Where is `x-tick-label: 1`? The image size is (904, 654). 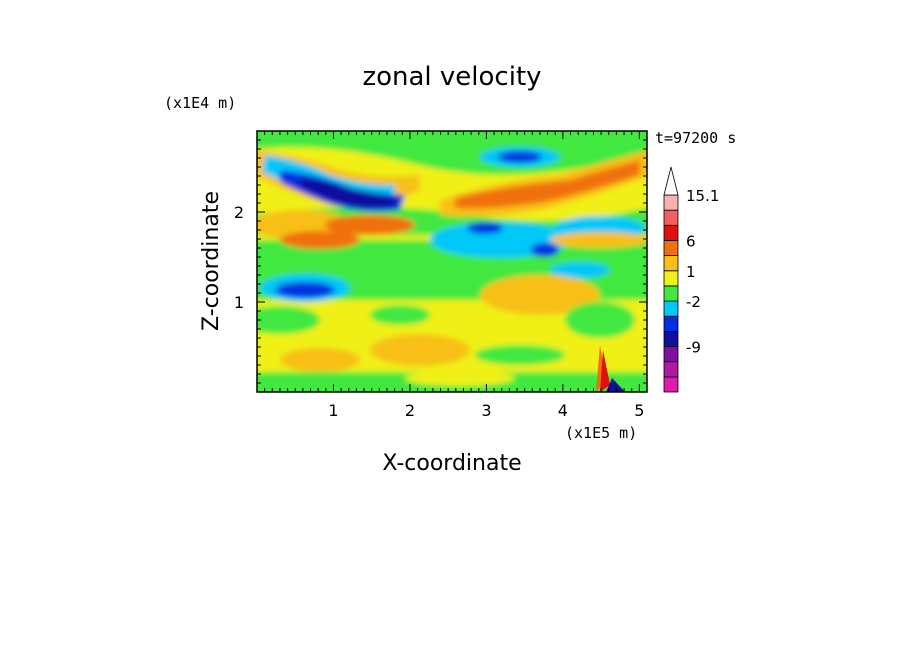
x-tick-label: 1 is located at coordinates (333, 410).